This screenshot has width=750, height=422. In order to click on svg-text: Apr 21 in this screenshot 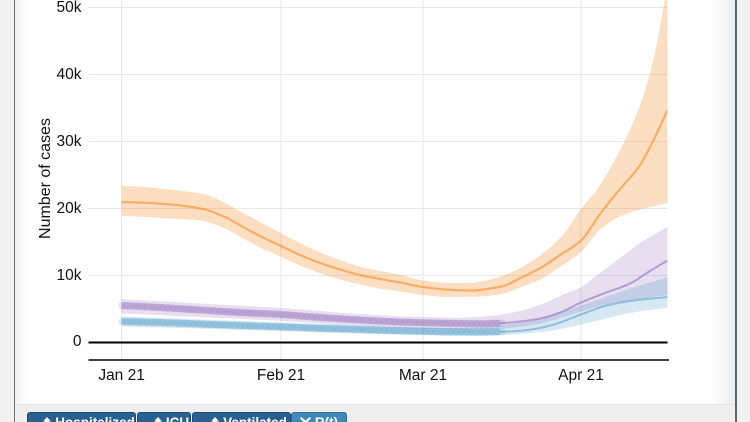, I will do `click(581, 375)`.